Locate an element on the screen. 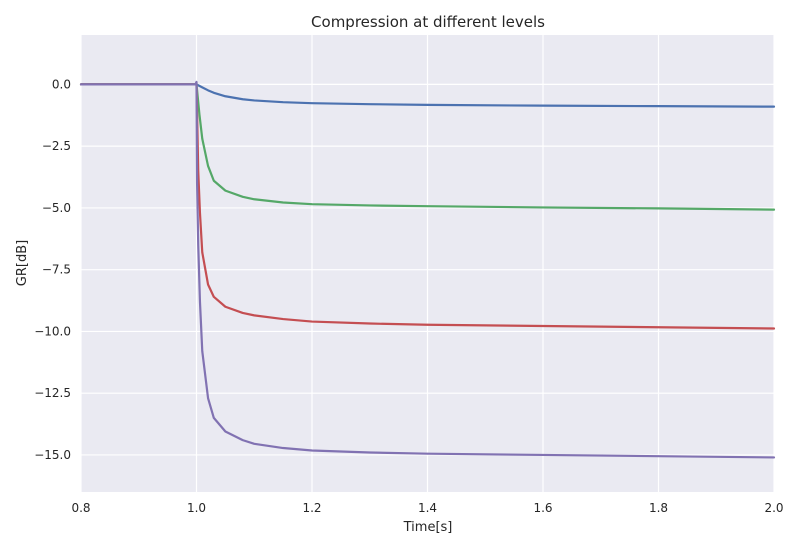 Image resolution: width=800 pixels, height=550 pixels. y-tick-label: −12.5 is located at coordinates (52, 393).